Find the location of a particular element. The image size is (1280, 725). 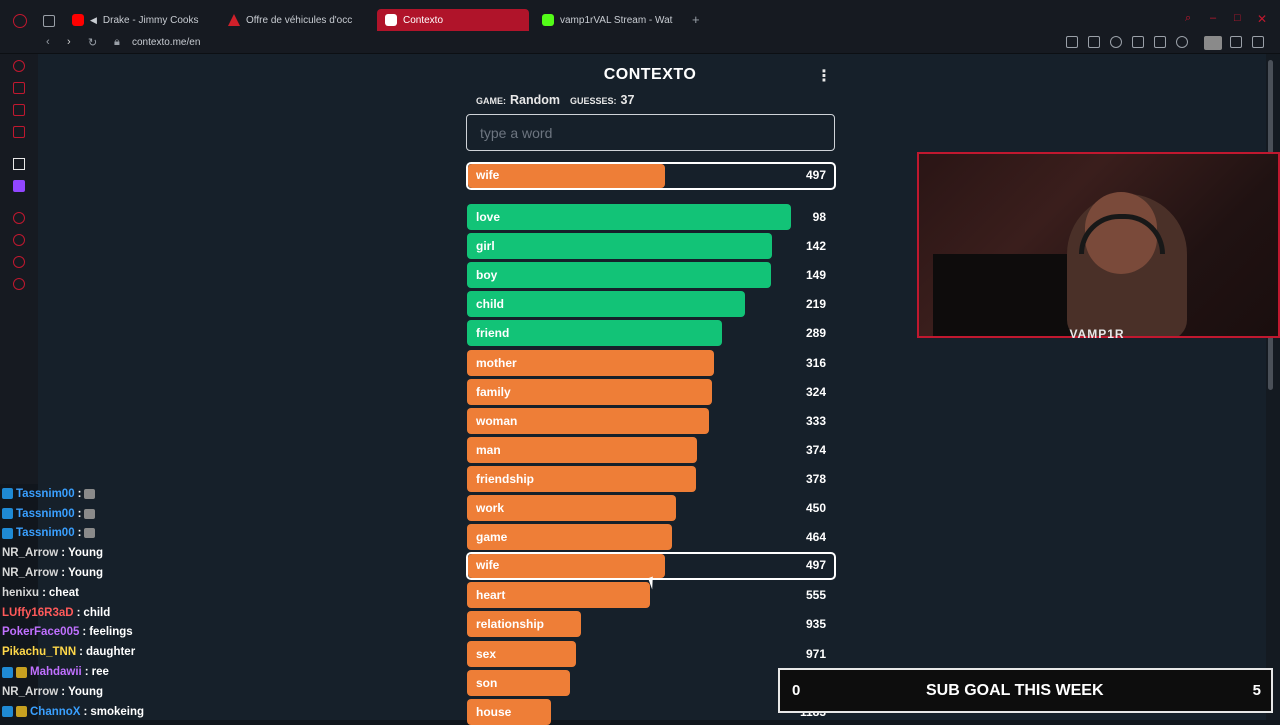

tab-stream: vamp1rVAL Stream - Wat is located at coordinates (610, 20).